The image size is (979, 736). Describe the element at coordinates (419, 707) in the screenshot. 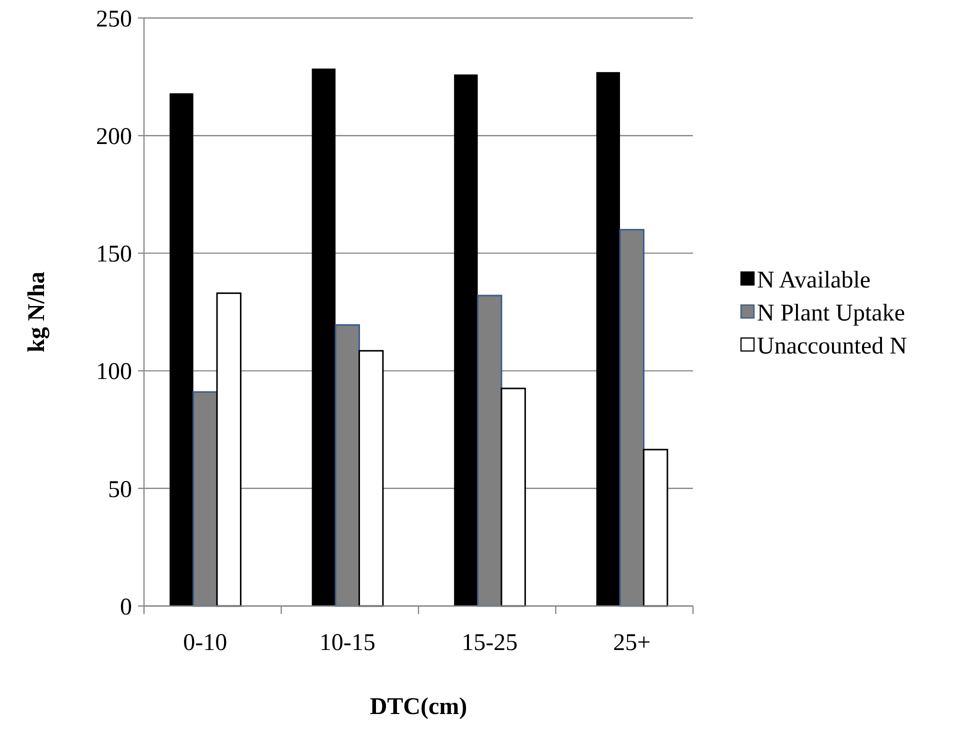

I see `x-axis-title: DTC(cm)` at that location.